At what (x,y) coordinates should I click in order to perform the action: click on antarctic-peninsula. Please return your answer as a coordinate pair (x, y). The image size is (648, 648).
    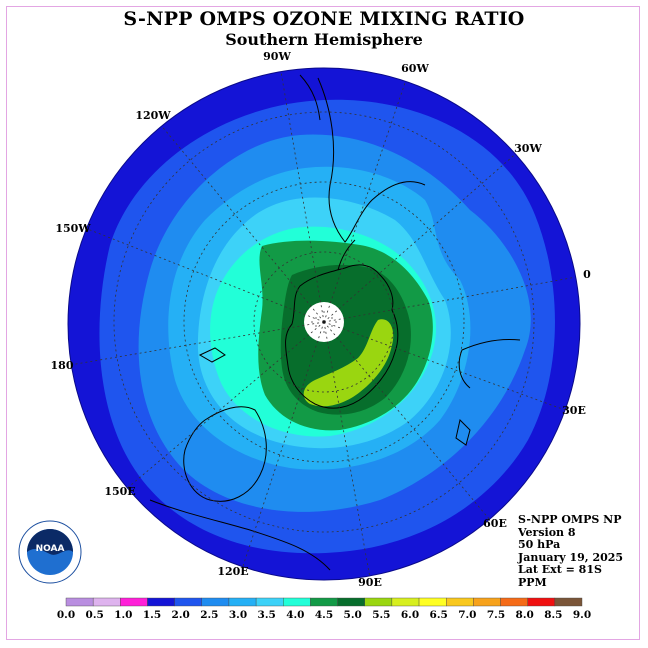
    Looking at the image, I should click on (346, 255).